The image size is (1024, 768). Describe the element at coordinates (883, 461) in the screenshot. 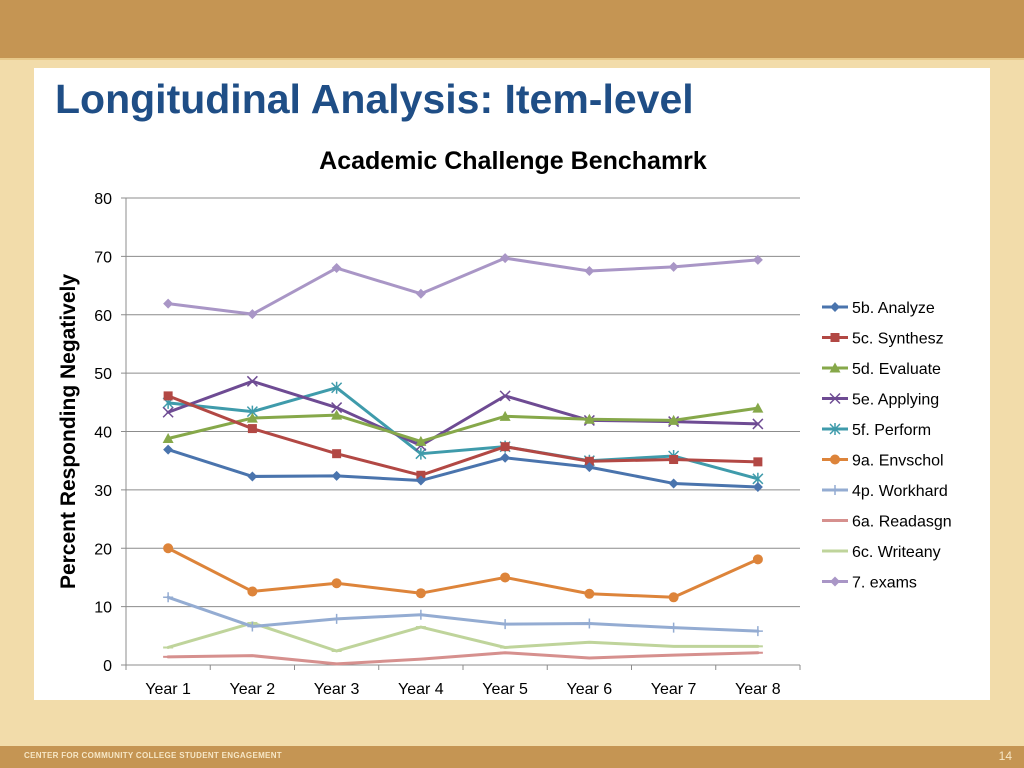

I see `legend-item: 9a. Envschol` at that location.